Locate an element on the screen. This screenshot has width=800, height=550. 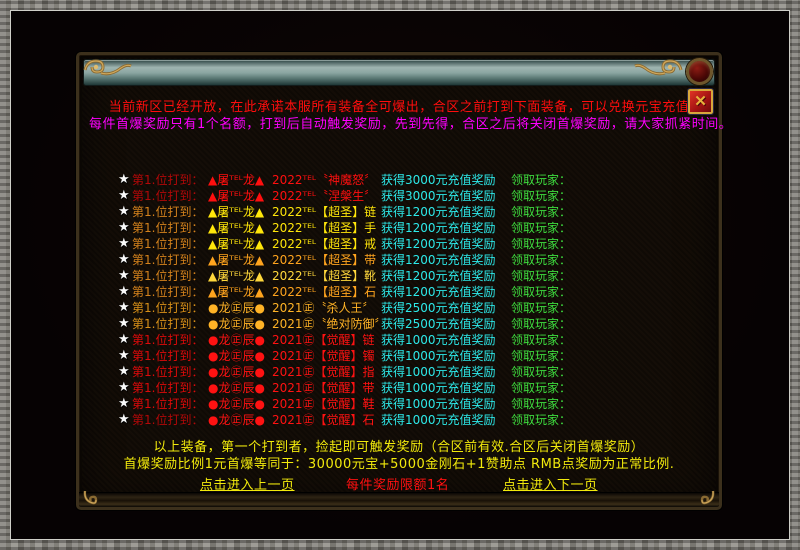
row-item-name: 2021㊣【觉醒】镯 is located at coordinates (323, 355).